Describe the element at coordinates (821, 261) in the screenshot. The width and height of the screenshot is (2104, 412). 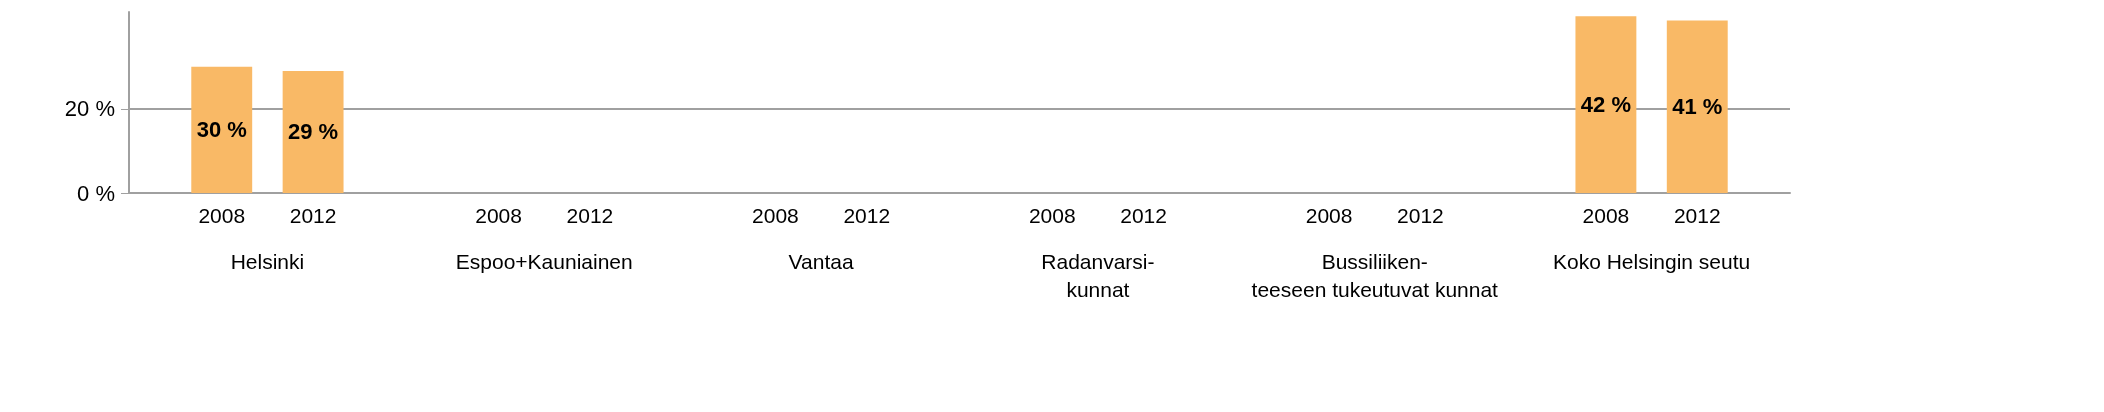
I see `x-tick-label: Vantaa` at that location.